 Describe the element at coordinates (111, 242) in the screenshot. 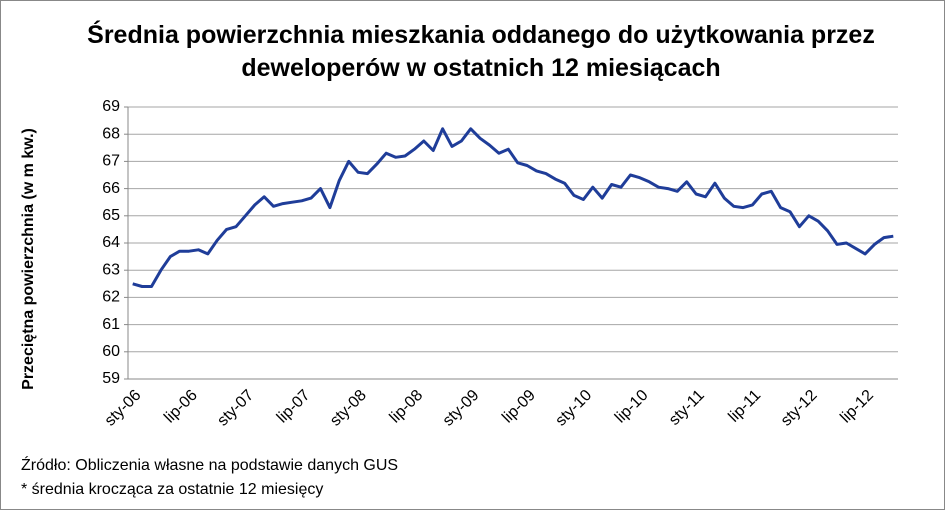

I see `y-tick-label: 64` at that location.